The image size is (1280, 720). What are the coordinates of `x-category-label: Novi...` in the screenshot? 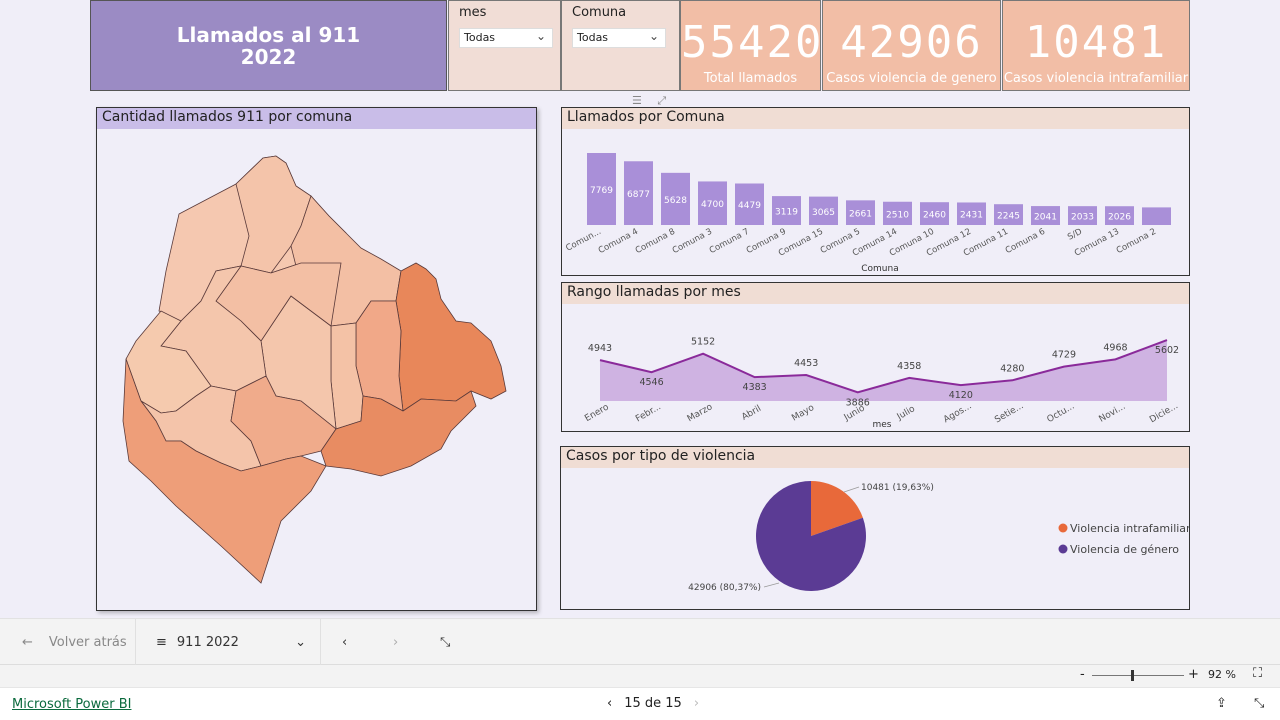 It's located at (1113, 413).